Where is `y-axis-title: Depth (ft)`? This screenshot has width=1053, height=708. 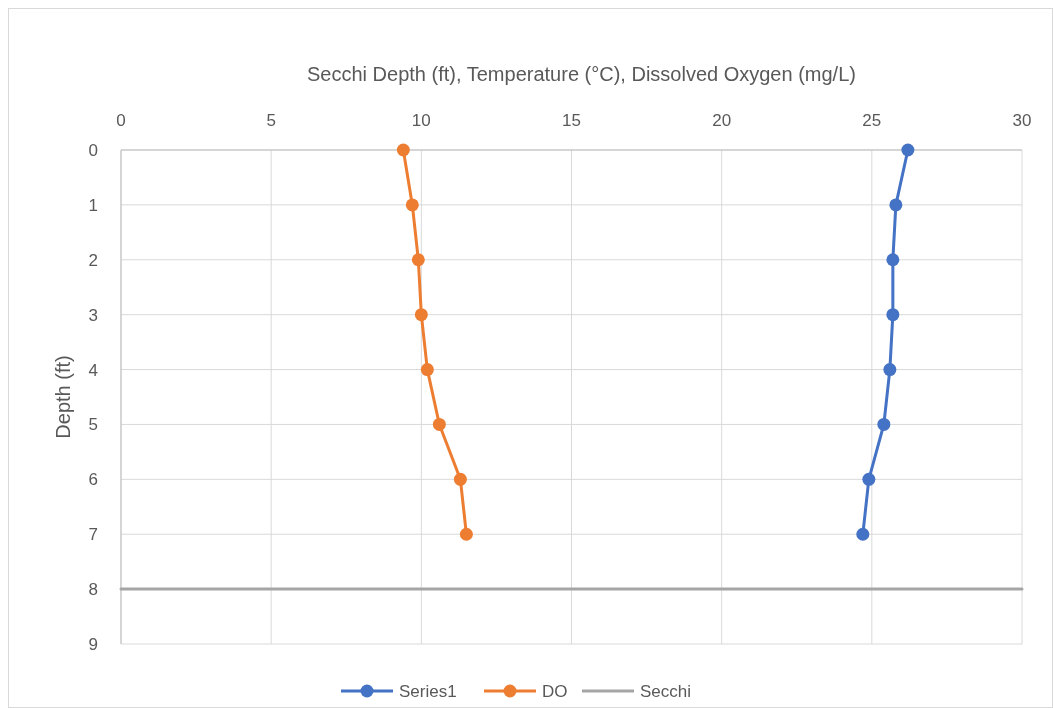
y-axis-title: Depth (ft) is located at coordinates (63, 397).